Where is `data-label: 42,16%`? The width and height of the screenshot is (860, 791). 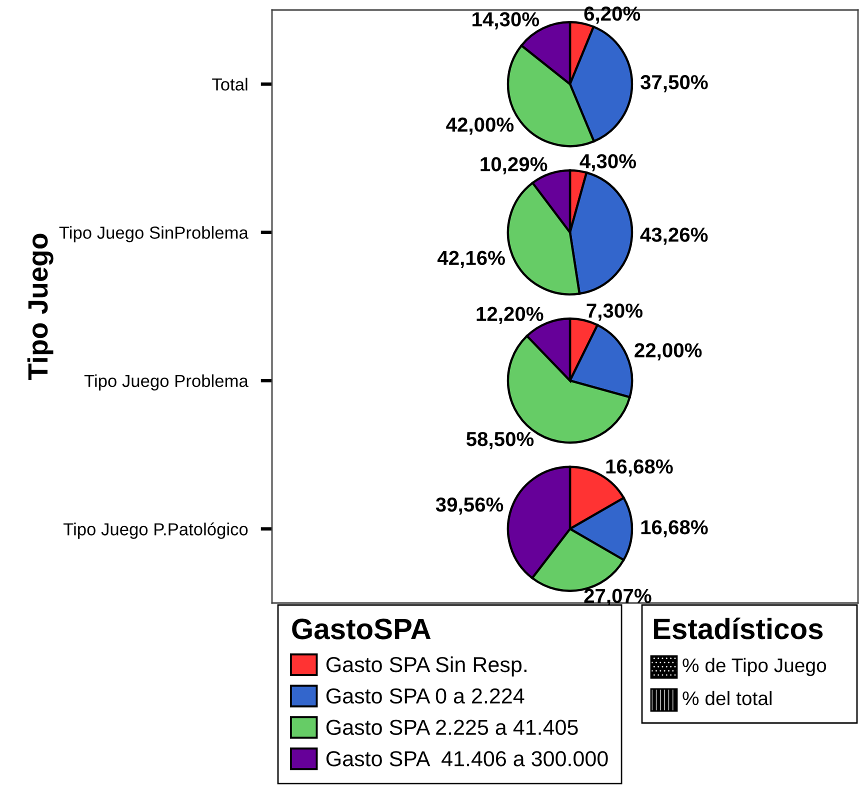
data-label: 42,16% is located at coordinates (471, 259).